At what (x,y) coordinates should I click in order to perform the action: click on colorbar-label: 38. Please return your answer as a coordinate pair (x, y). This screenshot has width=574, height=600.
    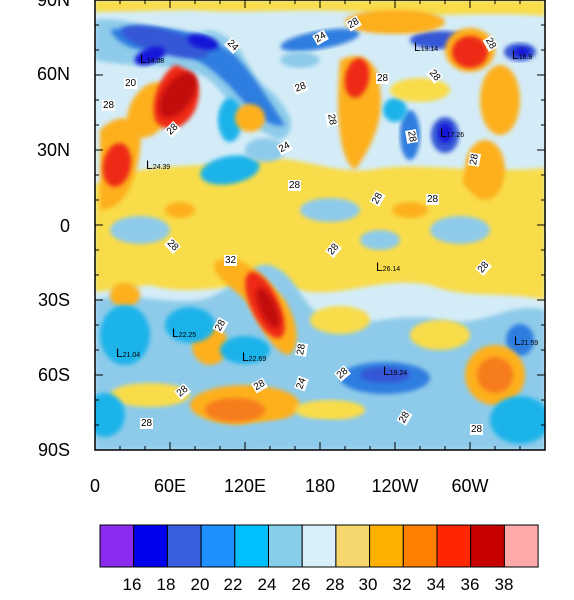
    Looking at the image, I should click on (504, 584).